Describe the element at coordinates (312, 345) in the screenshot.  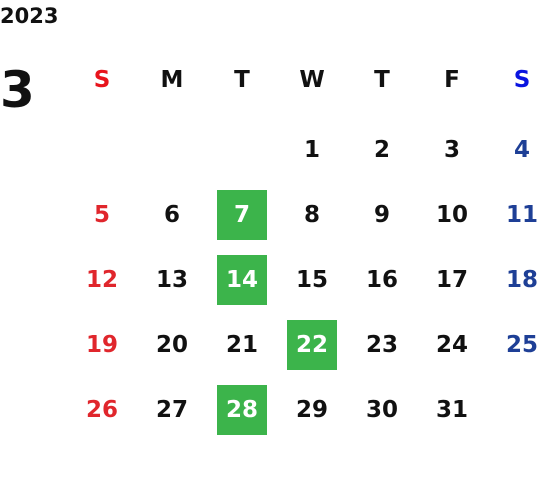
I see `highlighted-day: 22` at that location.